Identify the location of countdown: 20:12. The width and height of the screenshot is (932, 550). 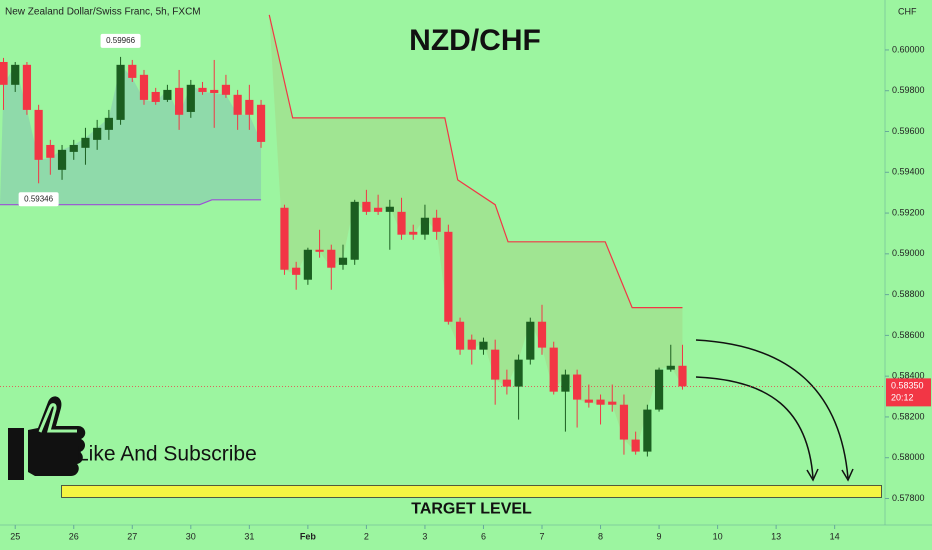
(902, 398).